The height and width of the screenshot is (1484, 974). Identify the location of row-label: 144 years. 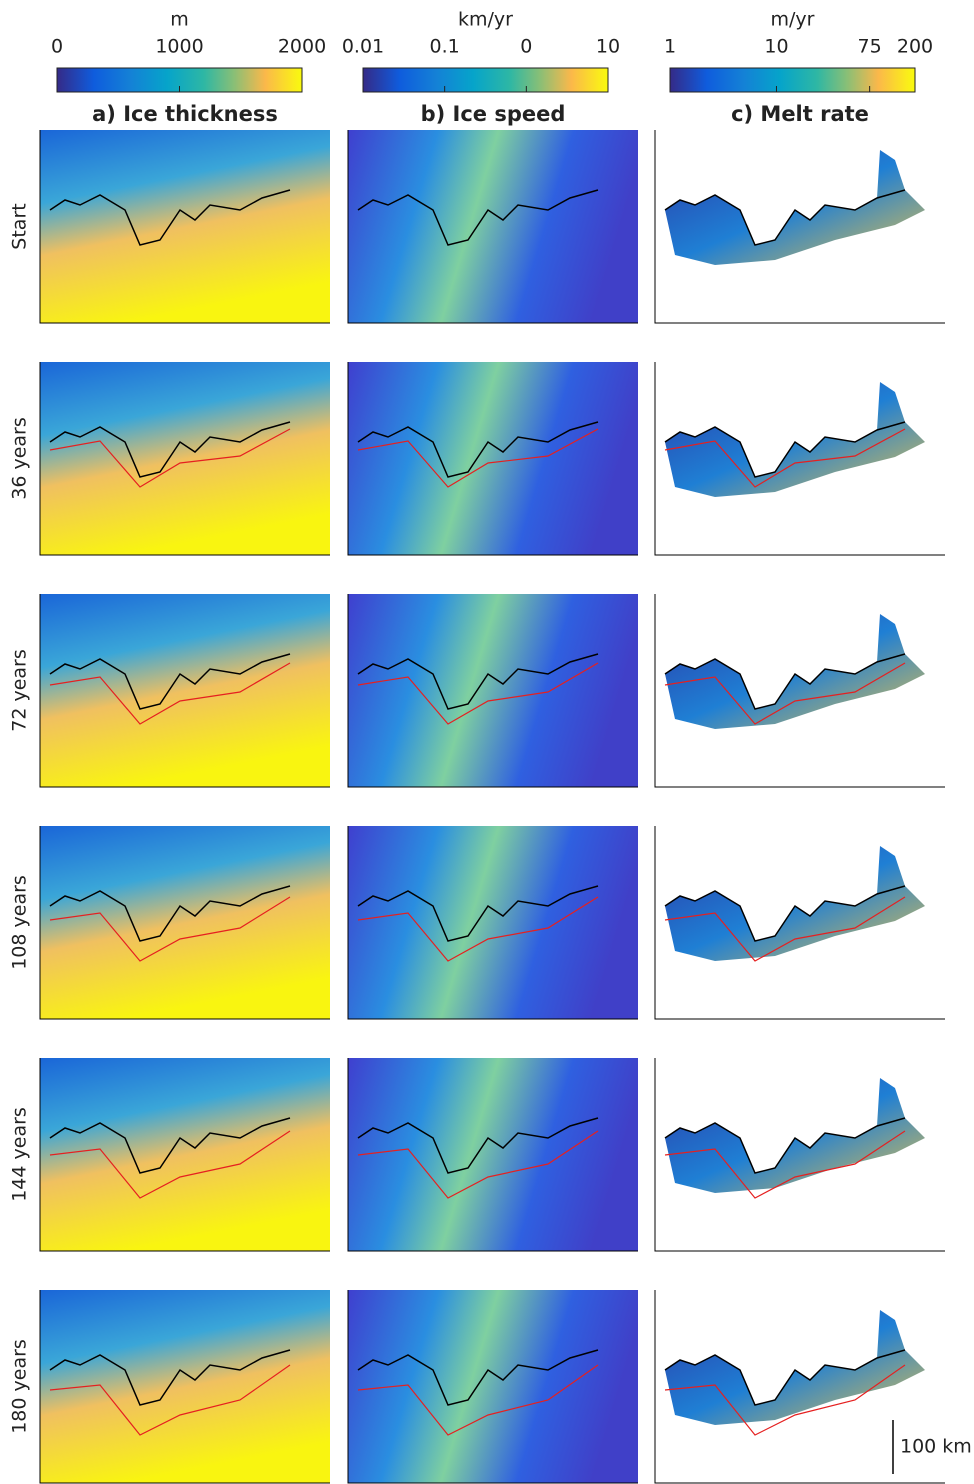
(20, 1154).